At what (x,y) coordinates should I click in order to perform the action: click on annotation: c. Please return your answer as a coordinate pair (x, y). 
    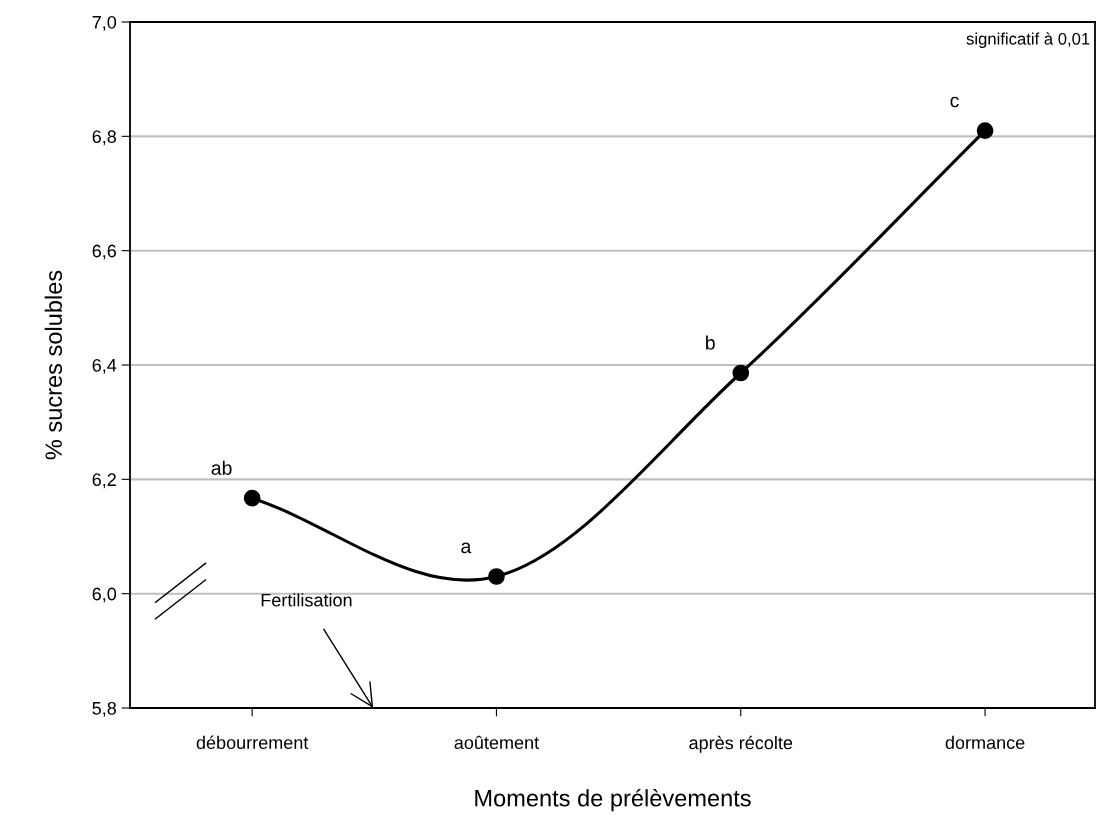
    Looking at the image, I should click on (954, 102).